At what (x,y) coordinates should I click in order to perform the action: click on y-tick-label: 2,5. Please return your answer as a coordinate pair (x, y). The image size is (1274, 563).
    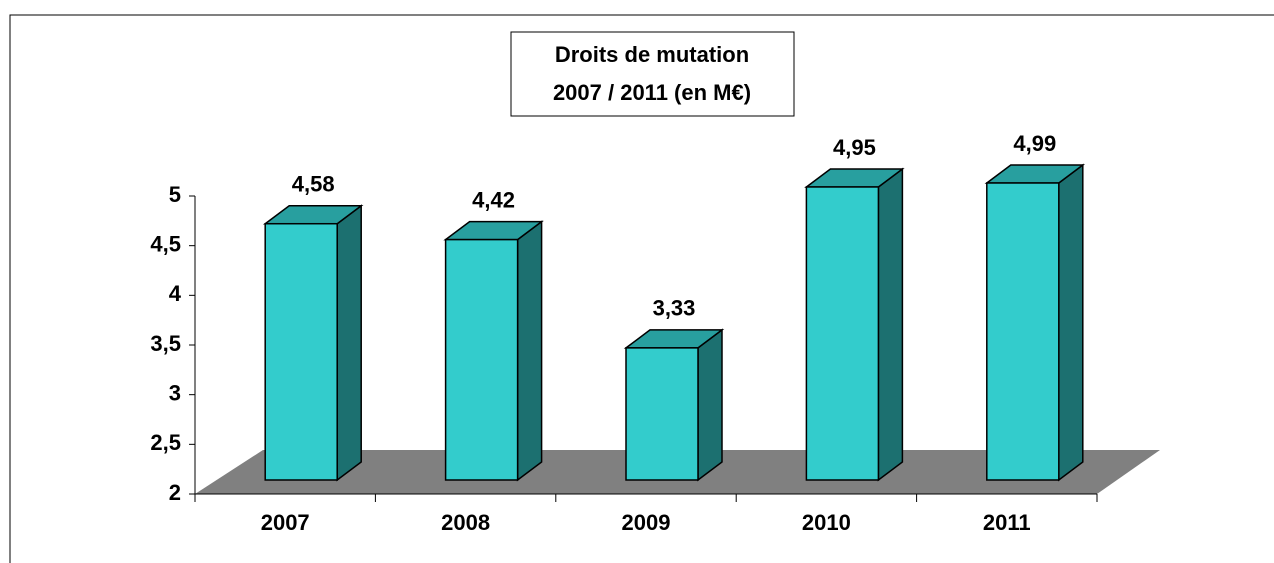
    Looking at the image, I should click on (165, 442).